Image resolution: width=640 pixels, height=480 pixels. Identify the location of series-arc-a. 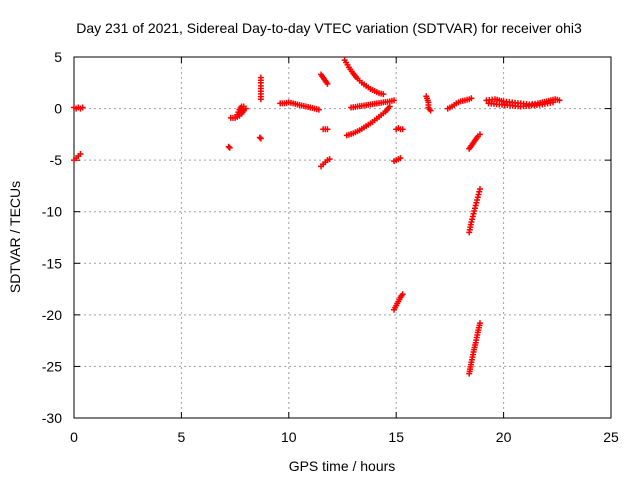
(77, 157).